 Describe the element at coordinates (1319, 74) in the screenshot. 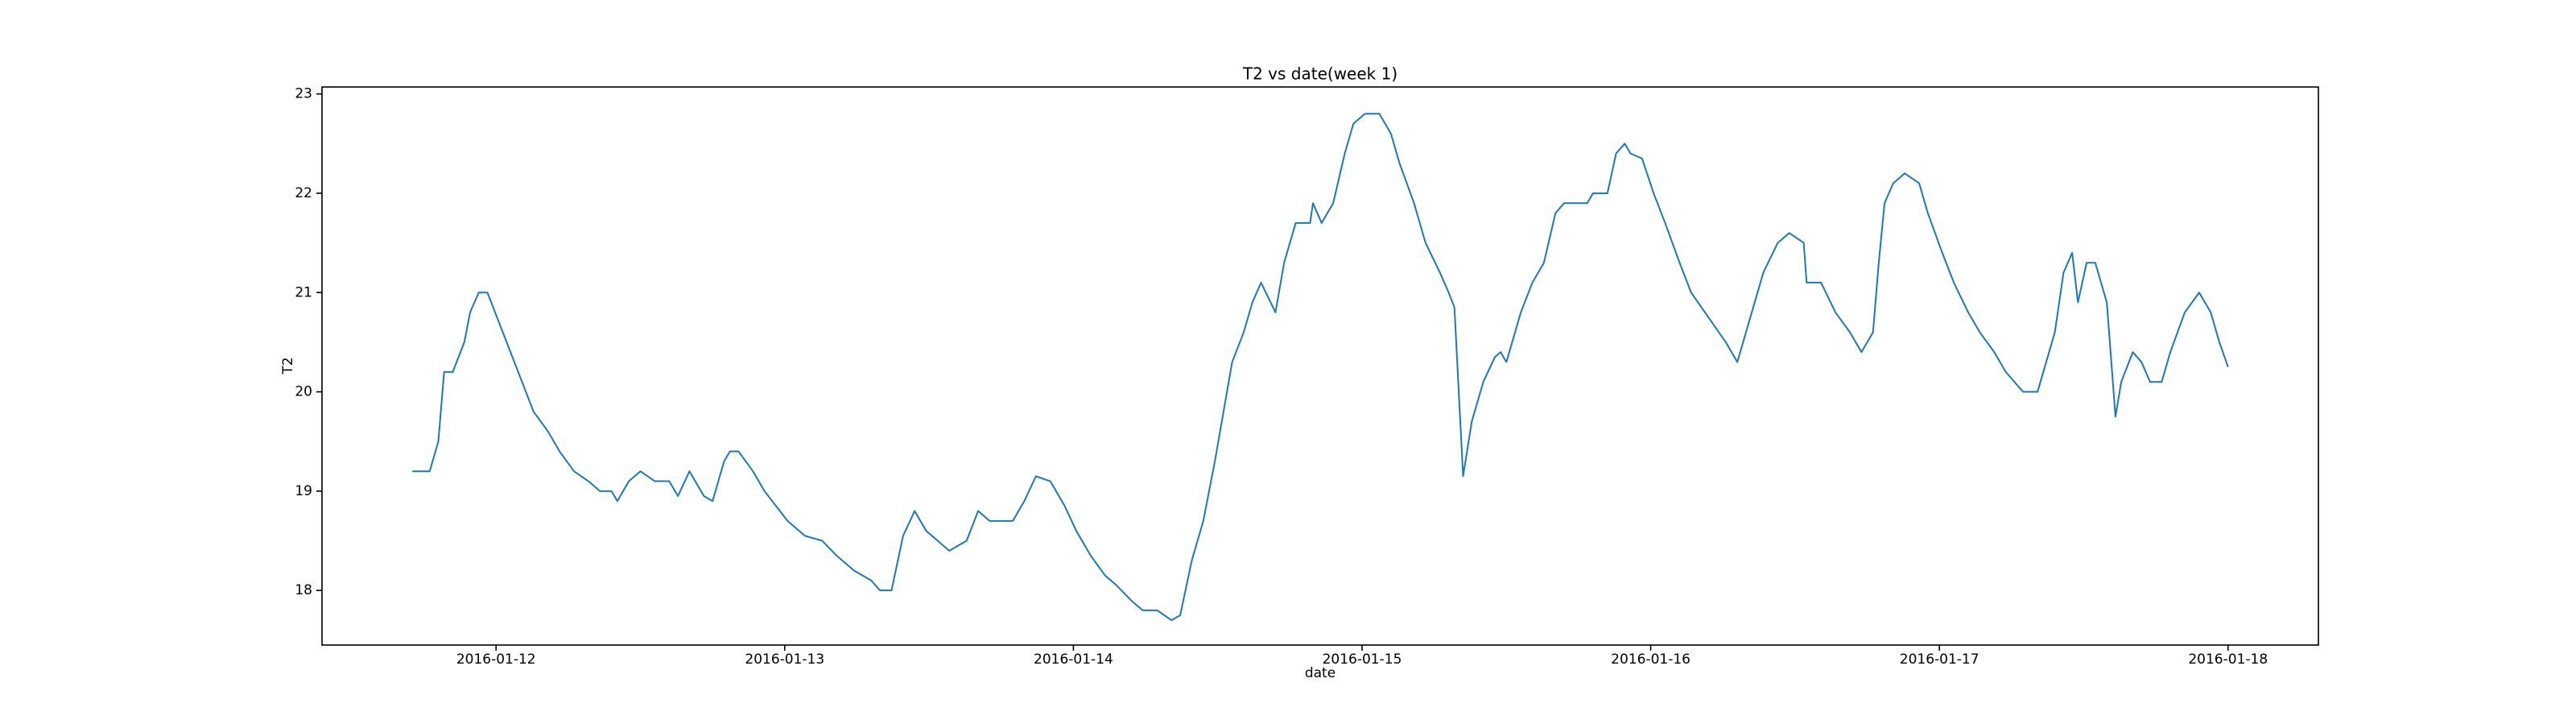

I see `chart-title: T2 vs date(week 1)` at that location.